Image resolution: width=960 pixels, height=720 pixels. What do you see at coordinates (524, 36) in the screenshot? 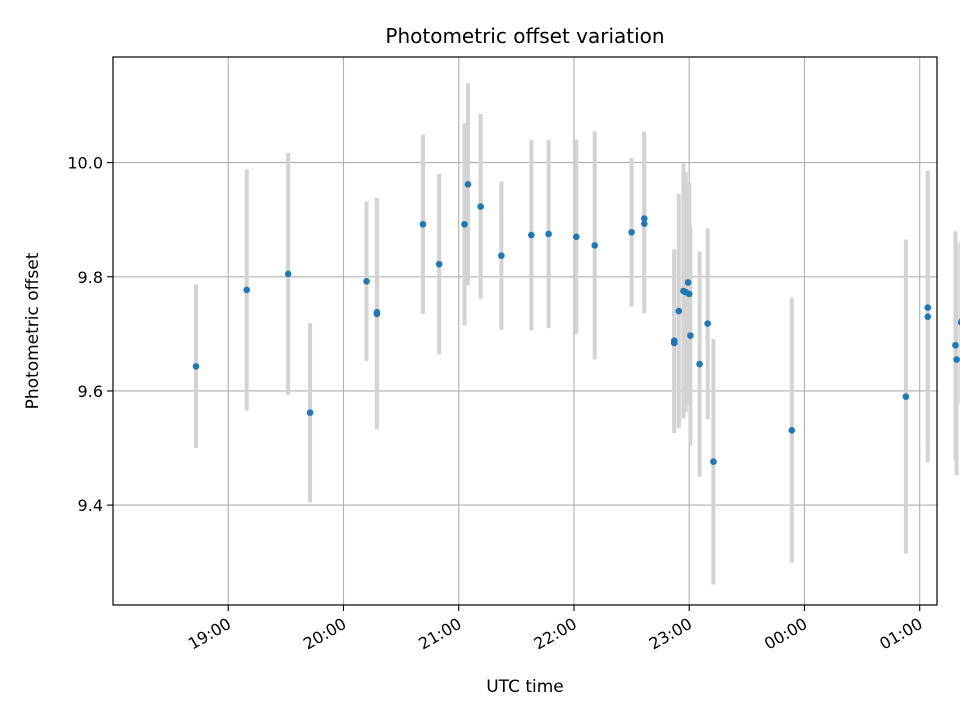
I see `chart-title: Photometric offset variation` at bounding box center [524, 36].